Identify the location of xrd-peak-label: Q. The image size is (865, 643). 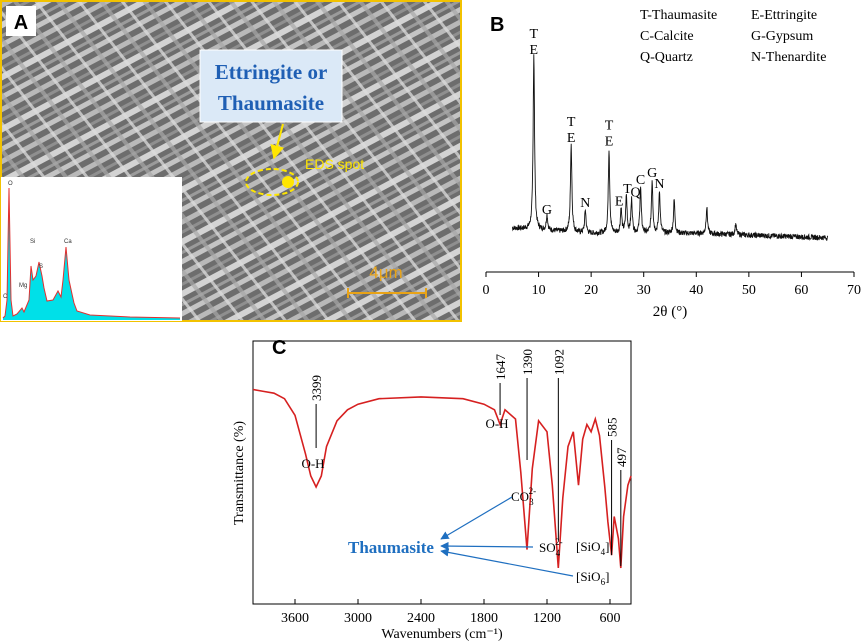
(636, 193).